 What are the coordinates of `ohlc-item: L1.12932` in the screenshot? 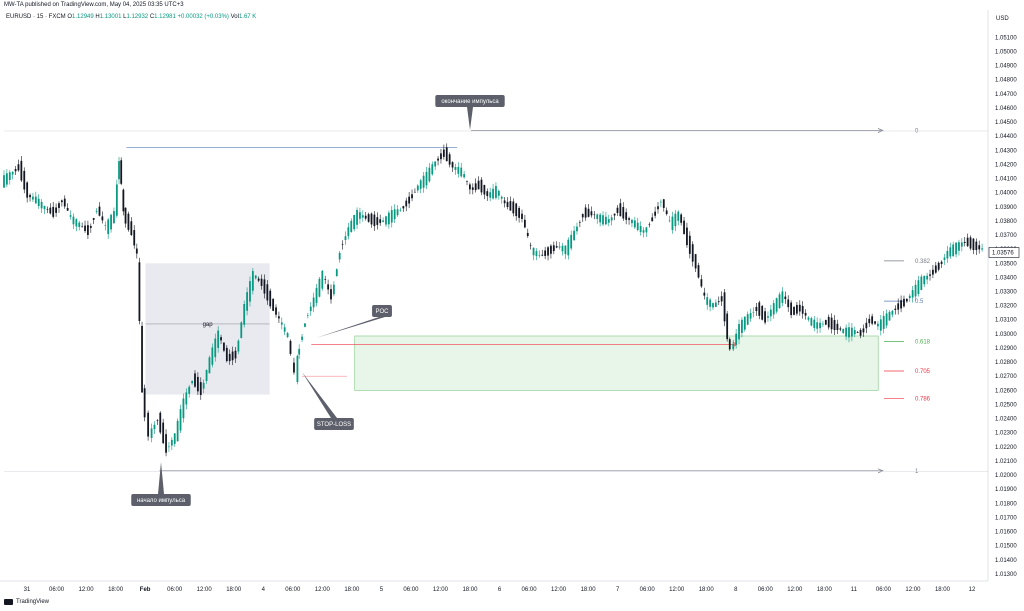 It's located at (136, 17).